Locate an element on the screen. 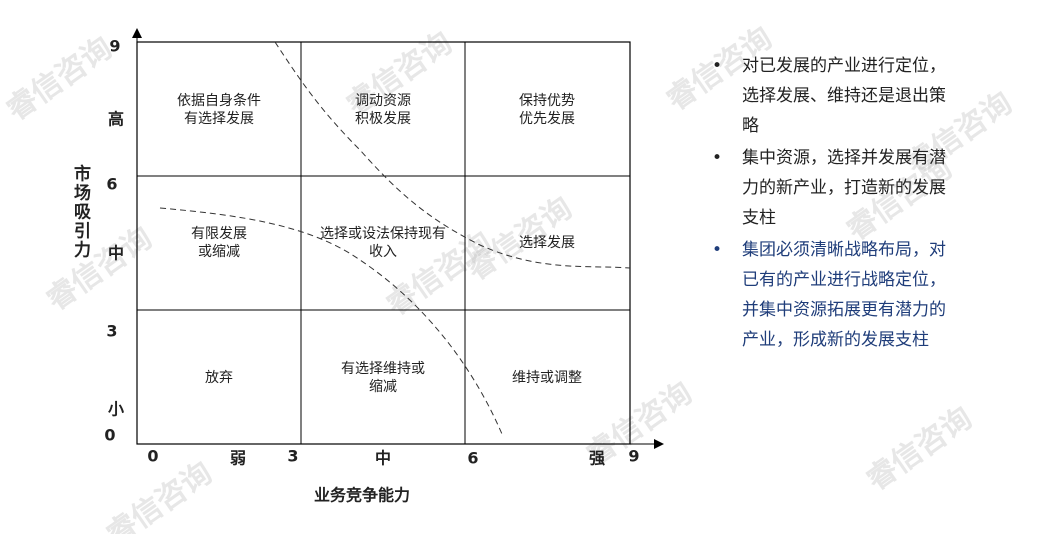  y-axis-label: 0 is located at coordinates (109, 435).